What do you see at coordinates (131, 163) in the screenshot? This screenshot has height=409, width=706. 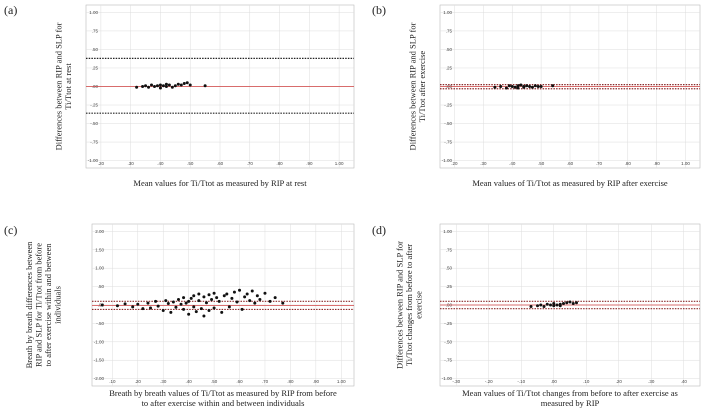 I see `x-tick-label: .30` at bounding box center [131, 163].